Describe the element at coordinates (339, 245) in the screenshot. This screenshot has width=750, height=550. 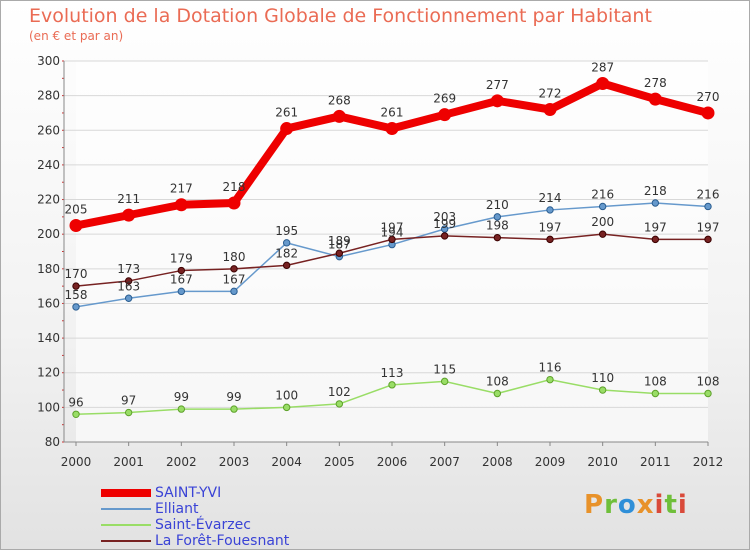
I see `data-label: 187` at that location.